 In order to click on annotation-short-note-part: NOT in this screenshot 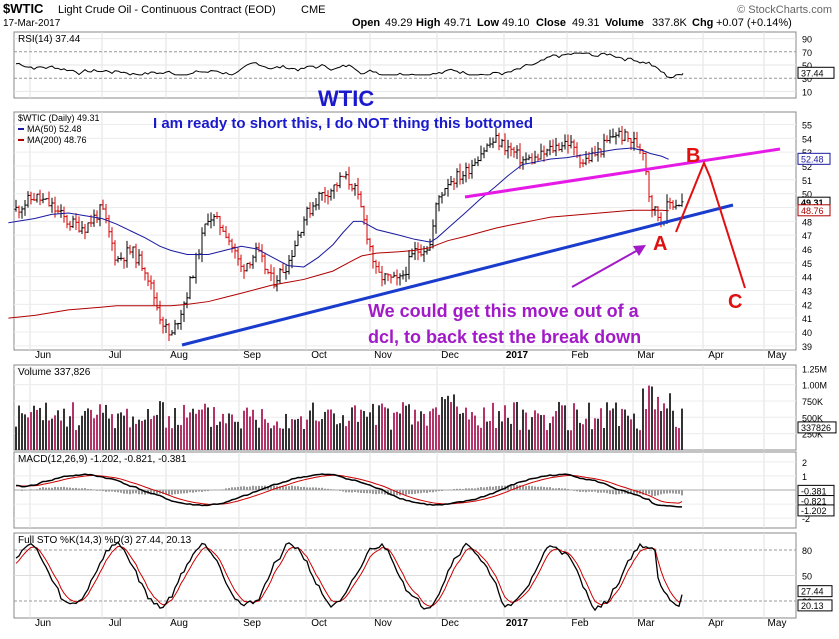, I will do `click(373, 123)`.